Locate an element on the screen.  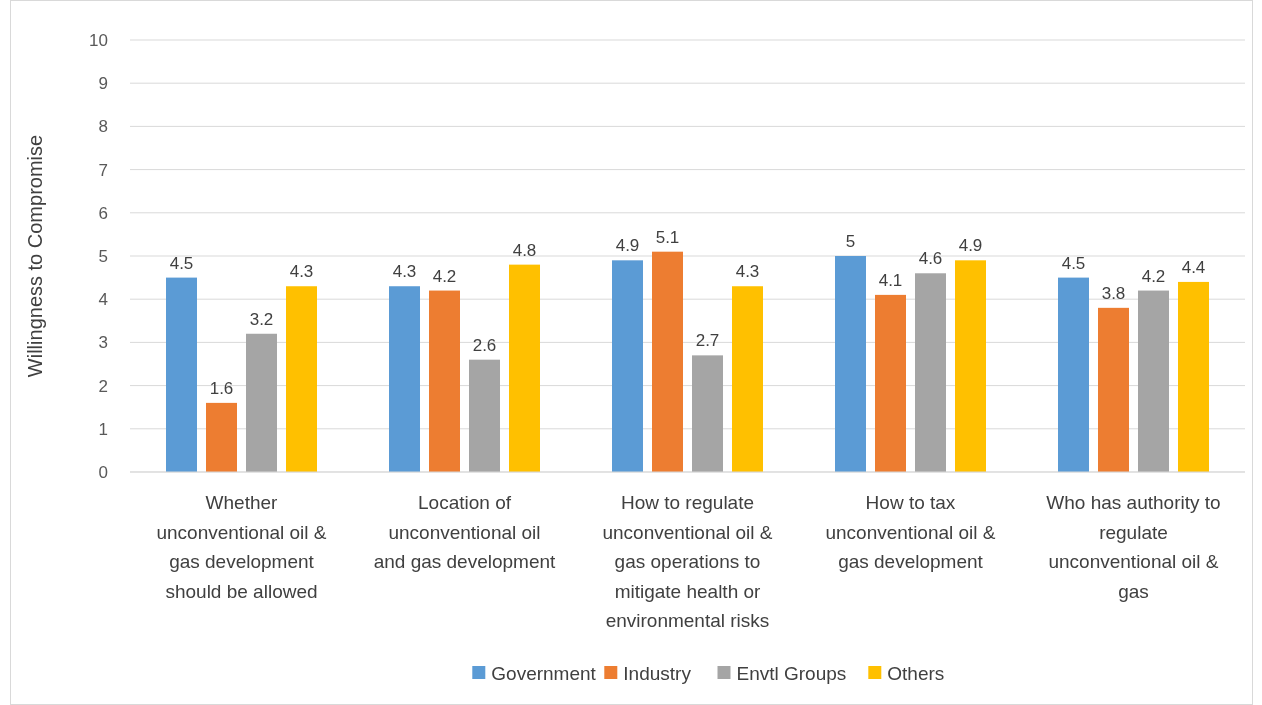
legend-label: Government is located at coordinates (544, 673).